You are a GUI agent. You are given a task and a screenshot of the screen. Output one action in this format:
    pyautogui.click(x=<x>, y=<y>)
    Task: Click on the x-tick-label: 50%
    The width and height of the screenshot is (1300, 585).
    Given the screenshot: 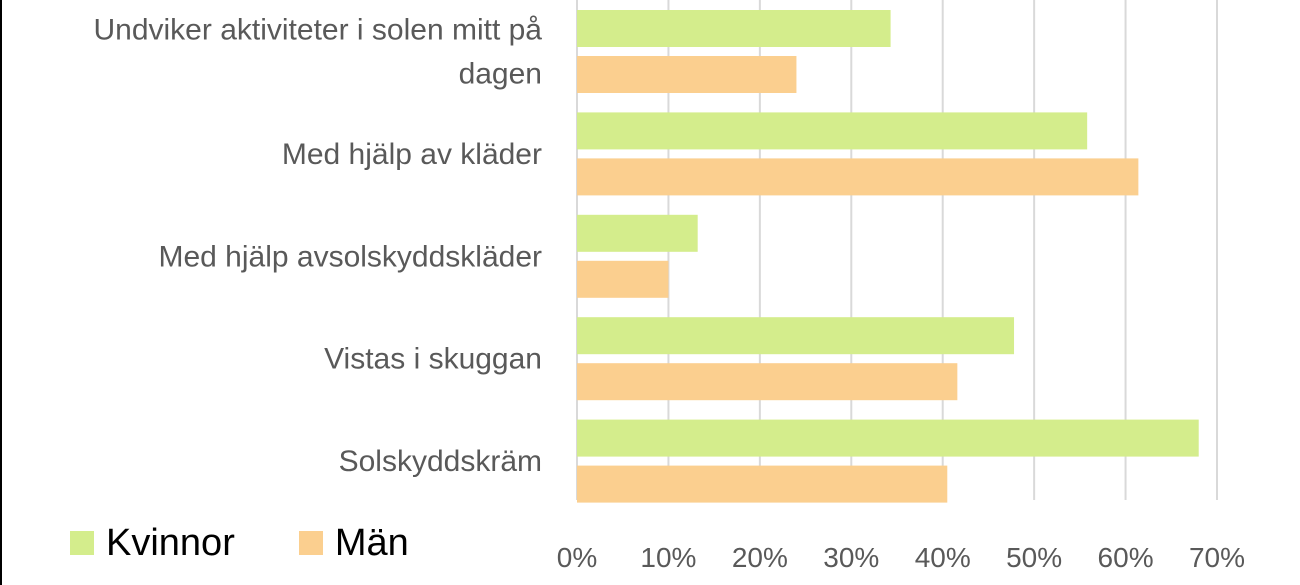 What is the action you would take?
    pyautogui.click(x=1034, y=557)
    